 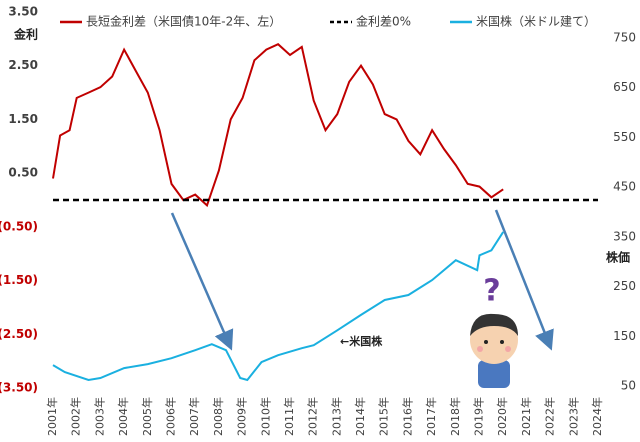 I want to click on y2-axis-title: 株価, so click(x=618, y=257).